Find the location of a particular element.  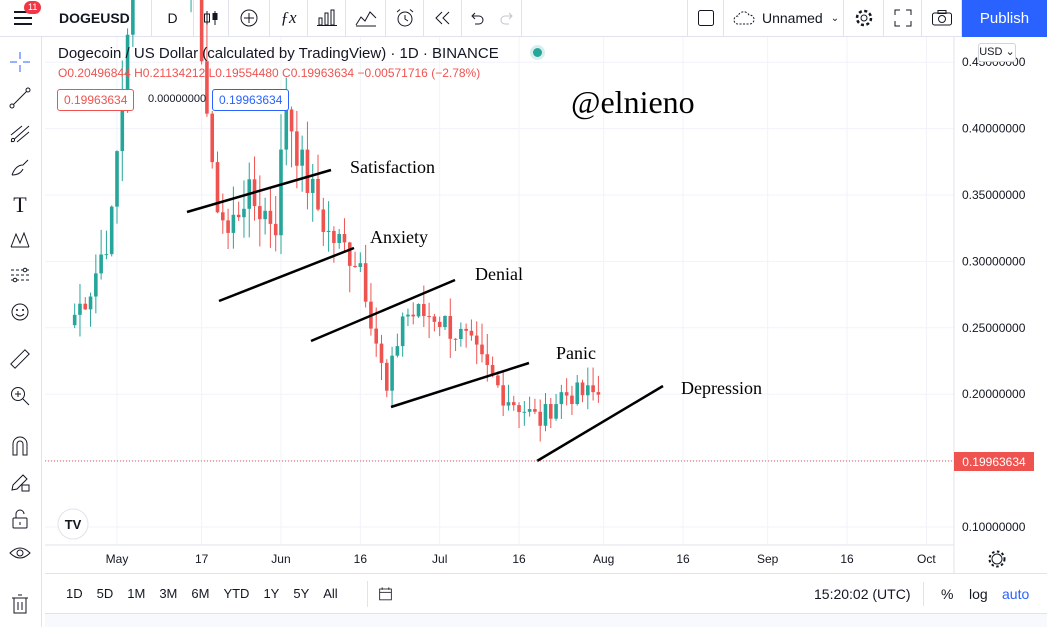

indicators-button: ƒx is located at coordinates (289, 18).